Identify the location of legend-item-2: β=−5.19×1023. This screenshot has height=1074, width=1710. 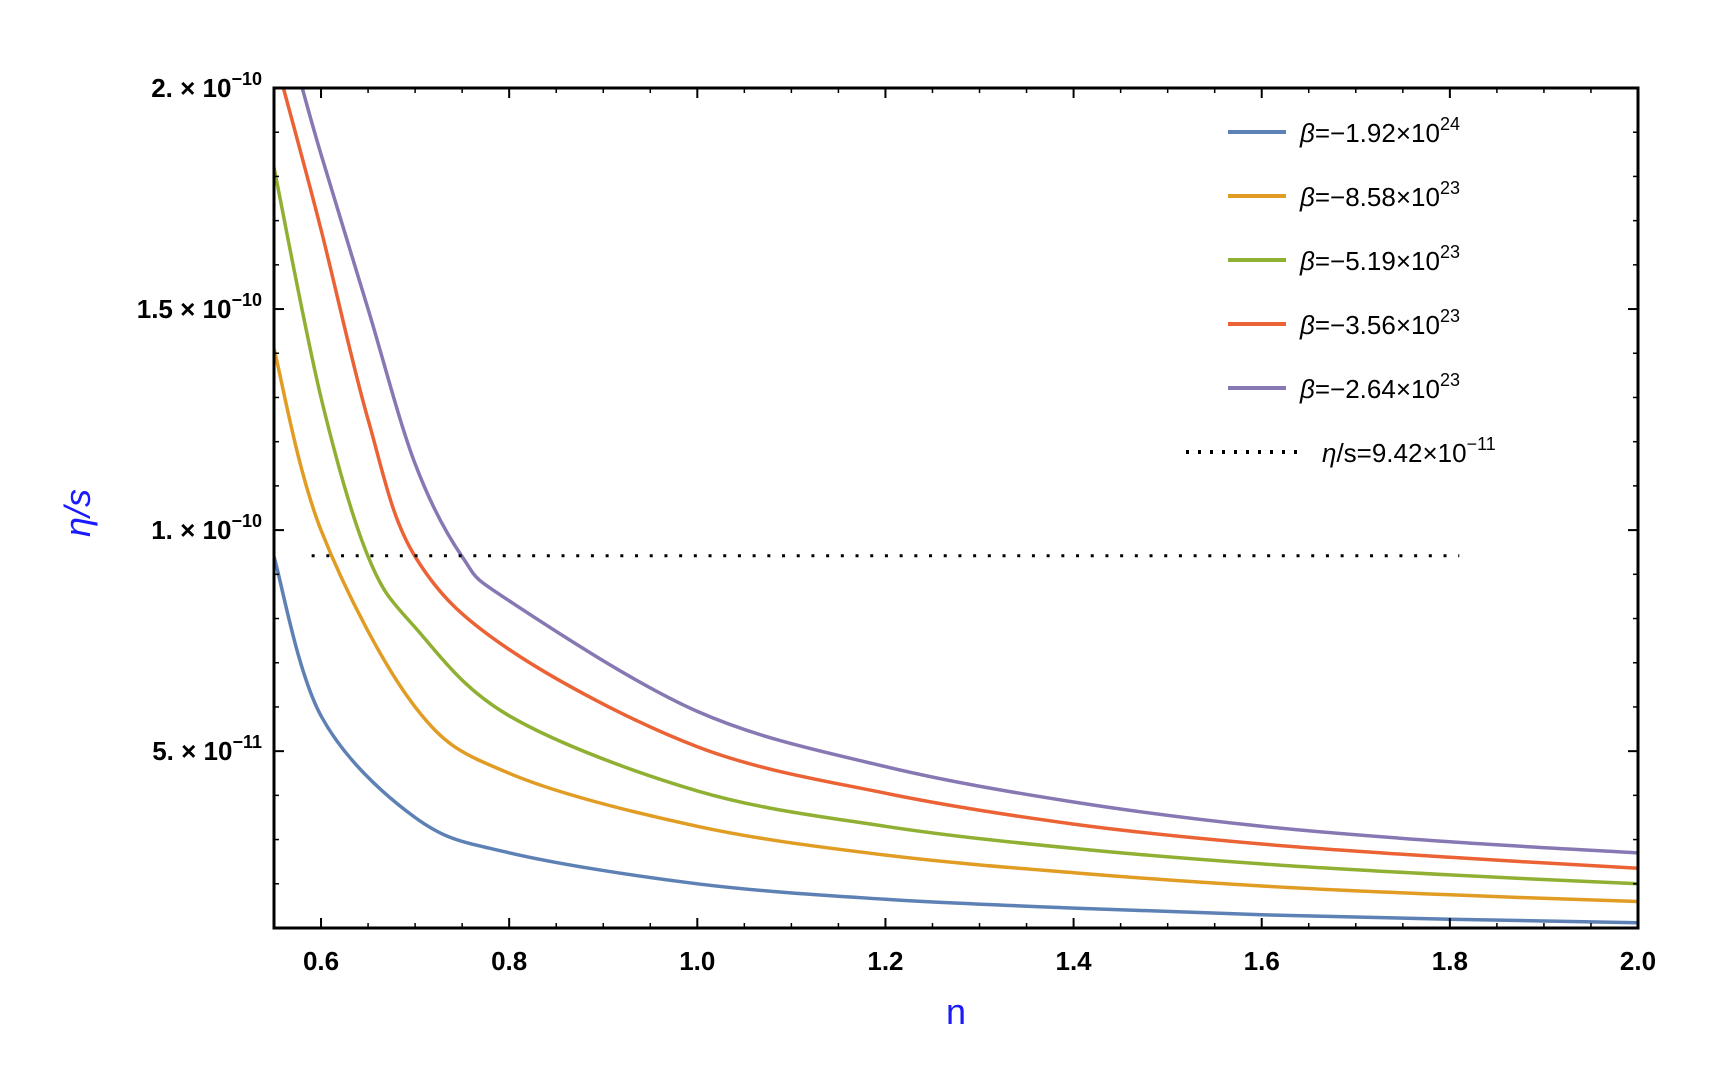
(1344, 259).